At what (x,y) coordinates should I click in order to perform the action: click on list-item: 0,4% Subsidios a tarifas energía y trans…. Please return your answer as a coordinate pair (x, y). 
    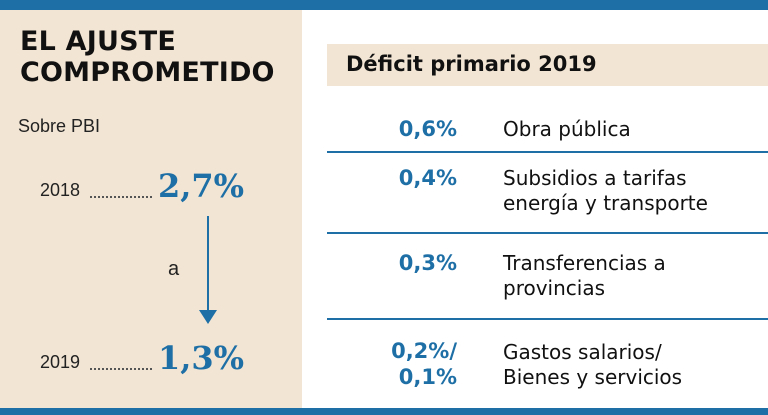
    Looking at the image, I should click on (547, 192).